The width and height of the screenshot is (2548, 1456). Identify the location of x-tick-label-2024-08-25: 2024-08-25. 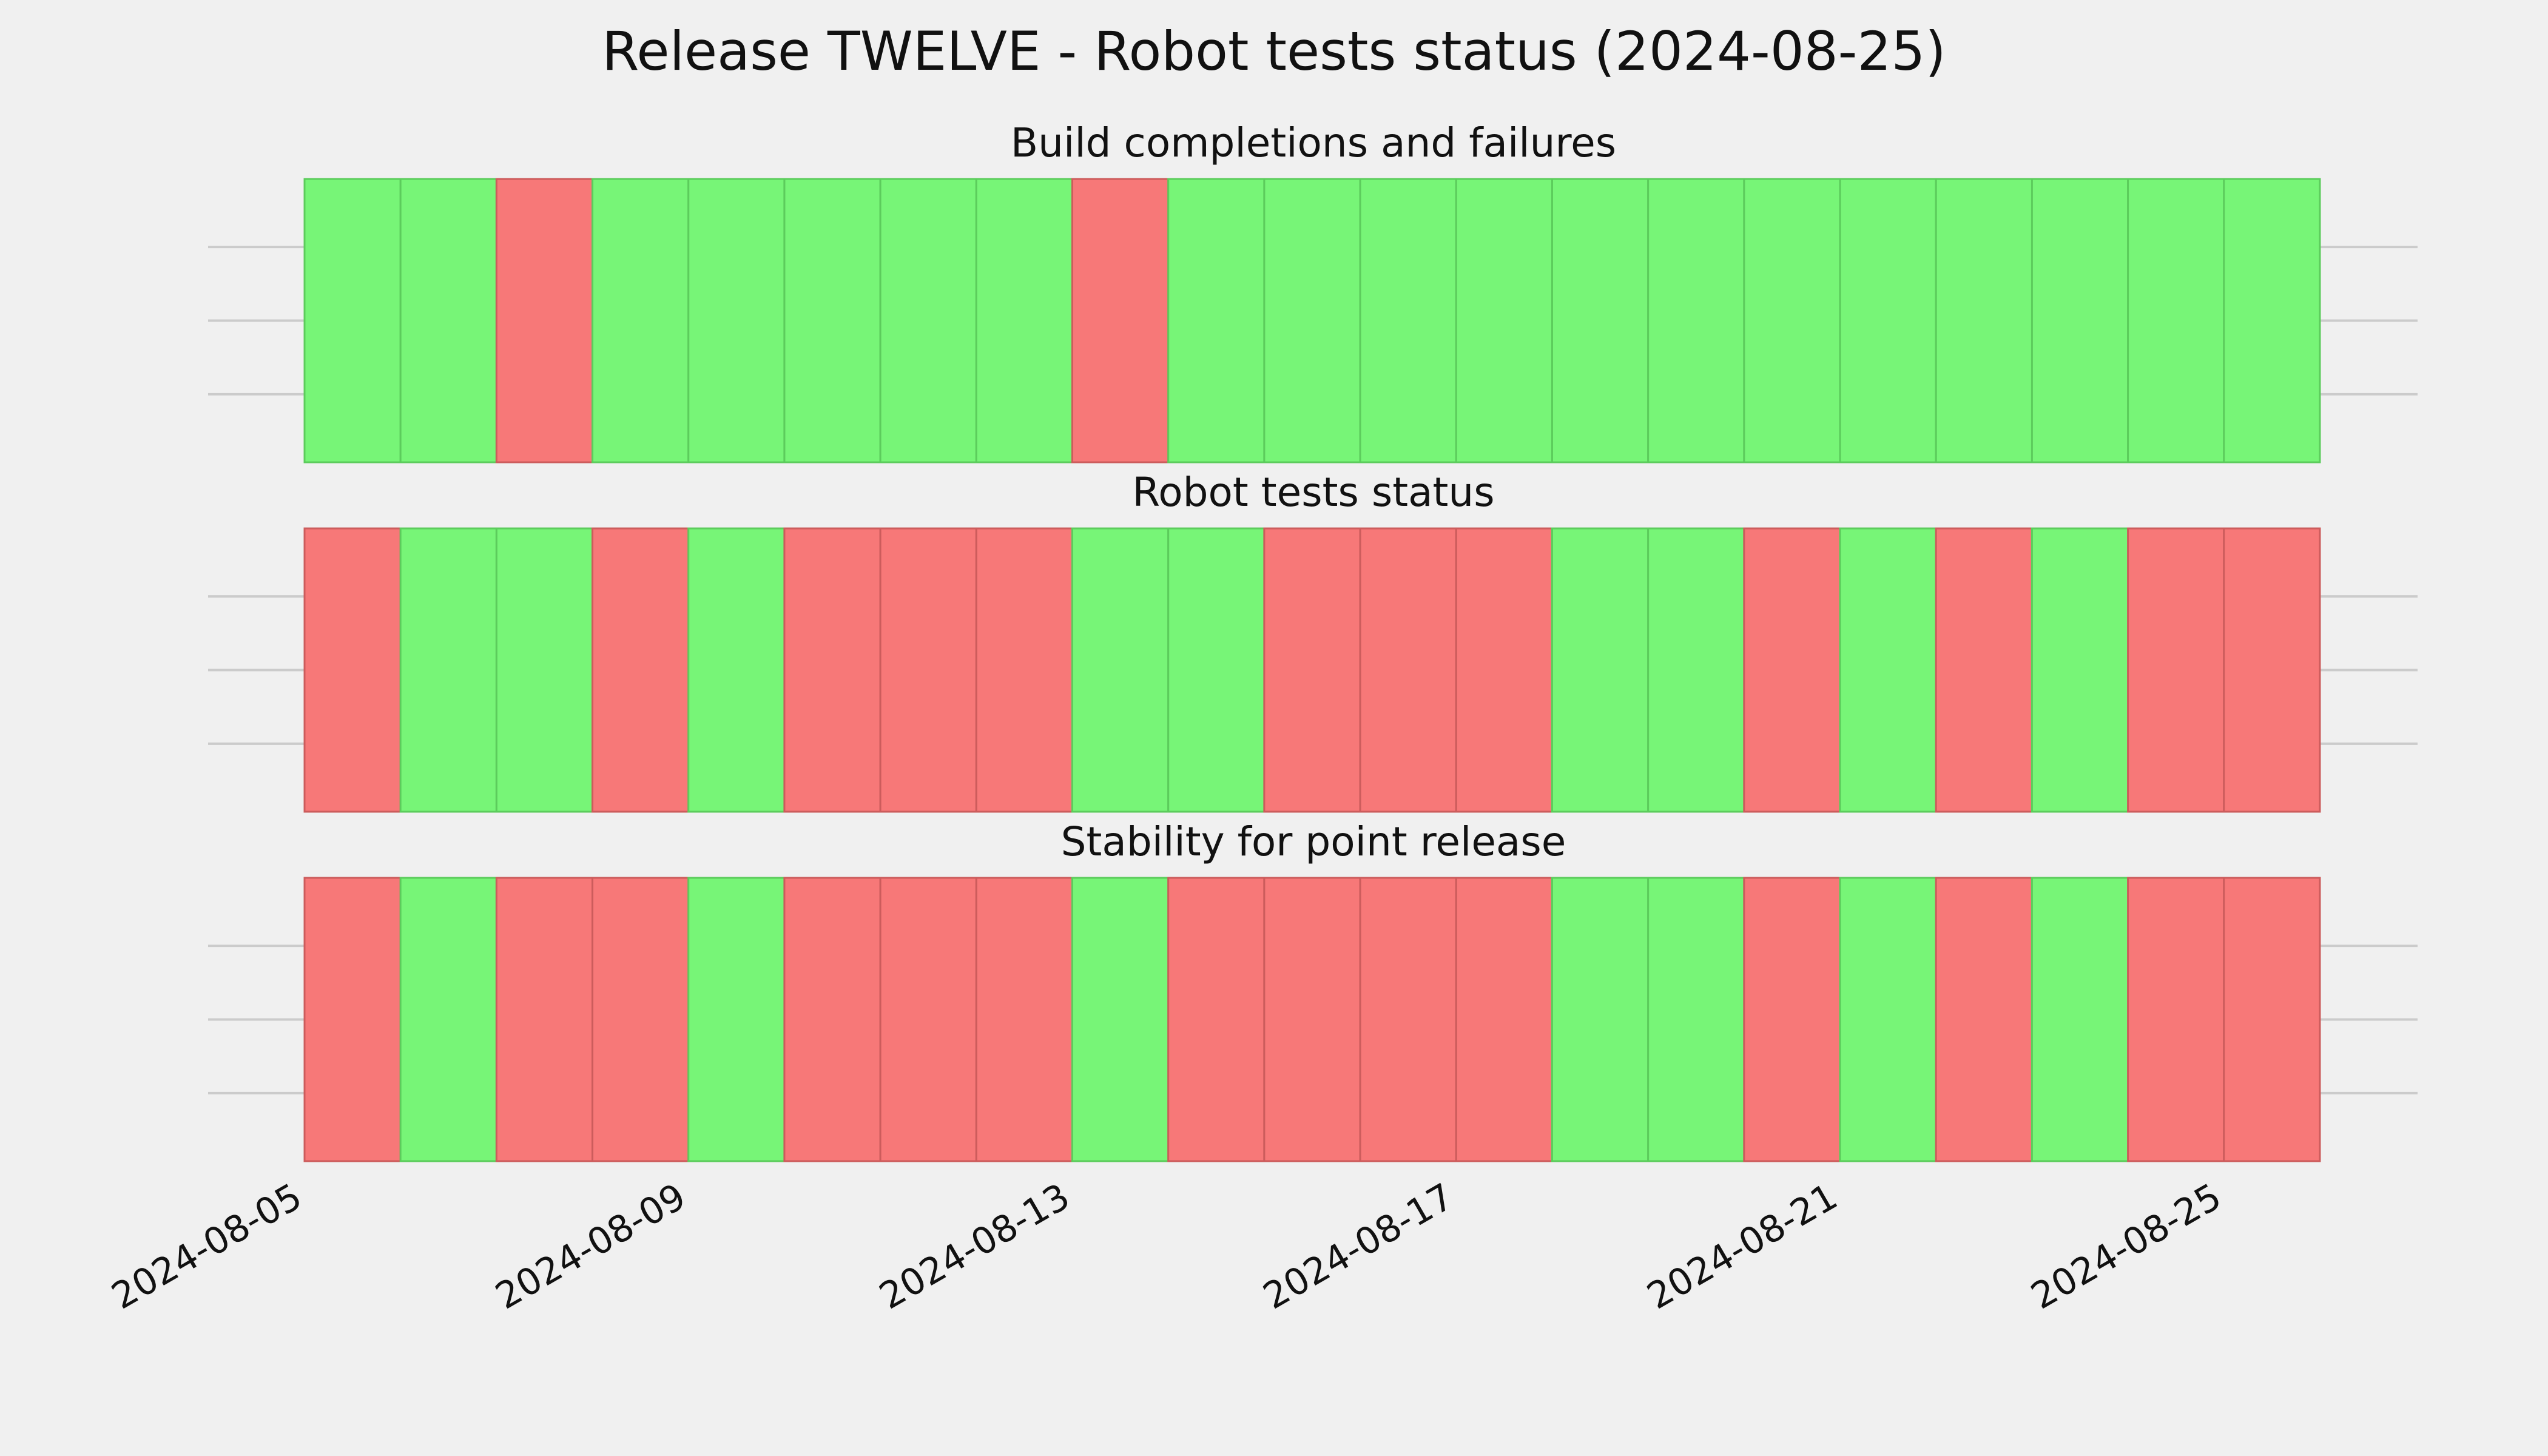
(2126, 1246).